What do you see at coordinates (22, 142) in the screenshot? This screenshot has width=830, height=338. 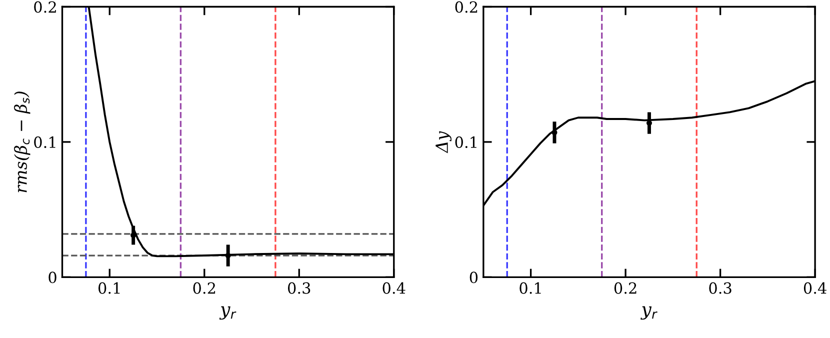 I see `y-axis-title: rms(β$_{c}$ − β$_{s}$)` at bounding box center [22, 142].